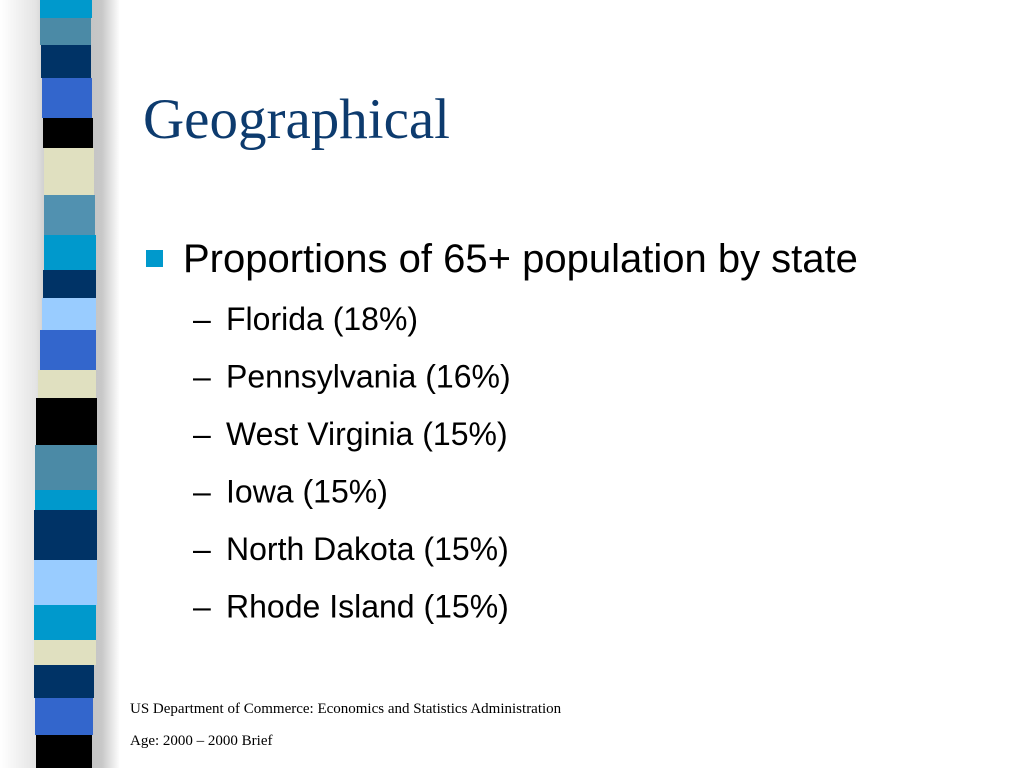 This screenshot has width=1024, height=768. I want to click on bullet-text: Proportions of 65+ population by state, so click(520, 259).